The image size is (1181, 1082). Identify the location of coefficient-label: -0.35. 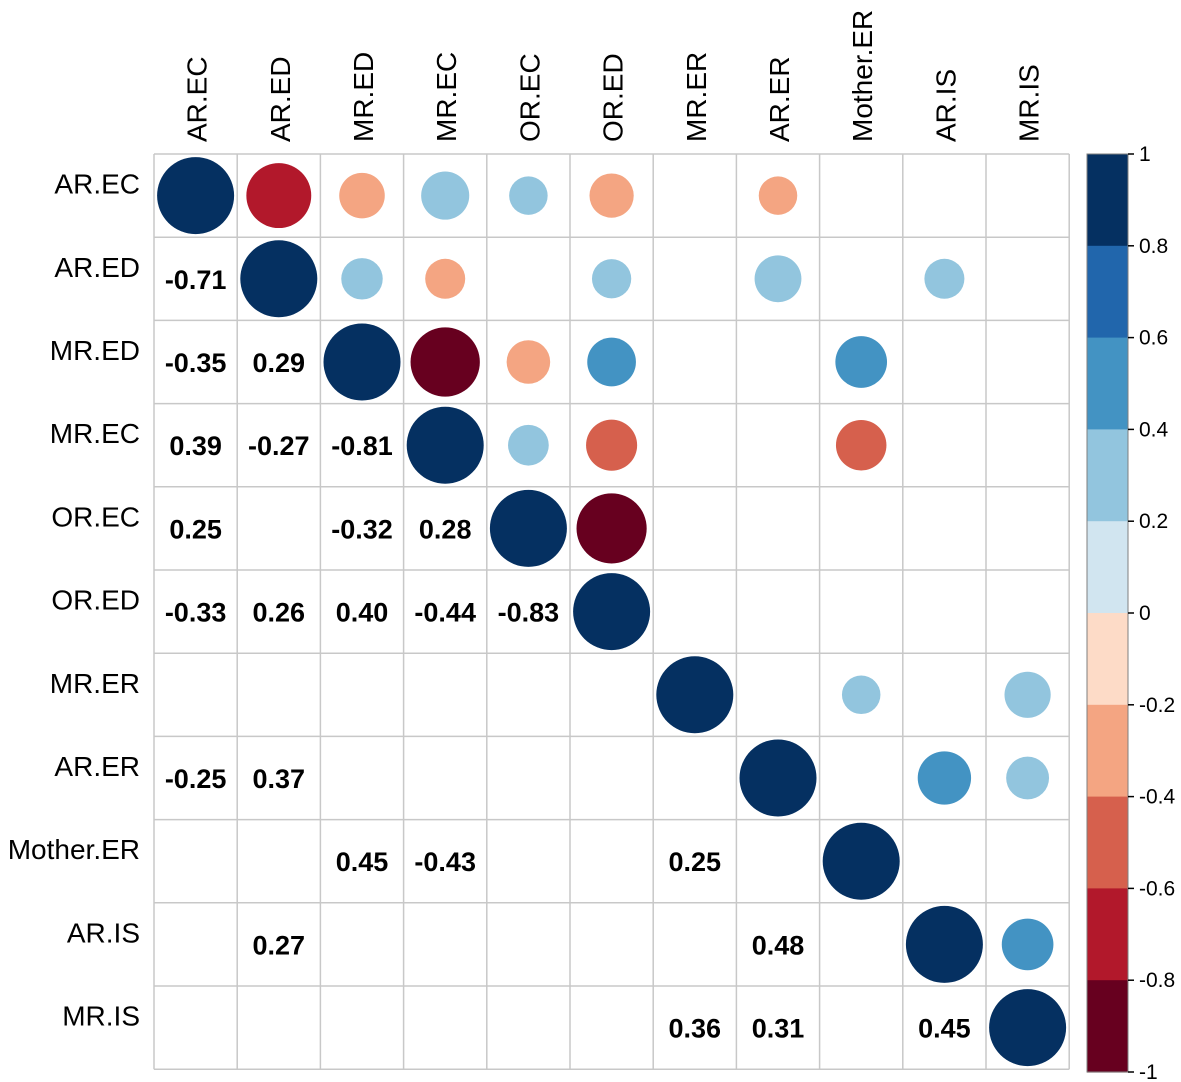
(196, 363).